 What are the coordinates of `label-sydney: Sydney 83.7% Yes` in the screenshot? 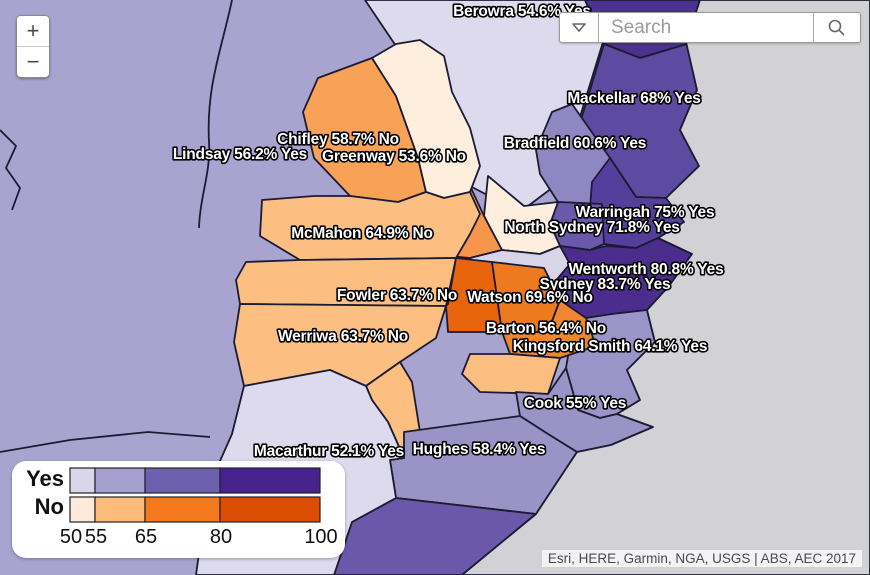 It's located at (605, 284).